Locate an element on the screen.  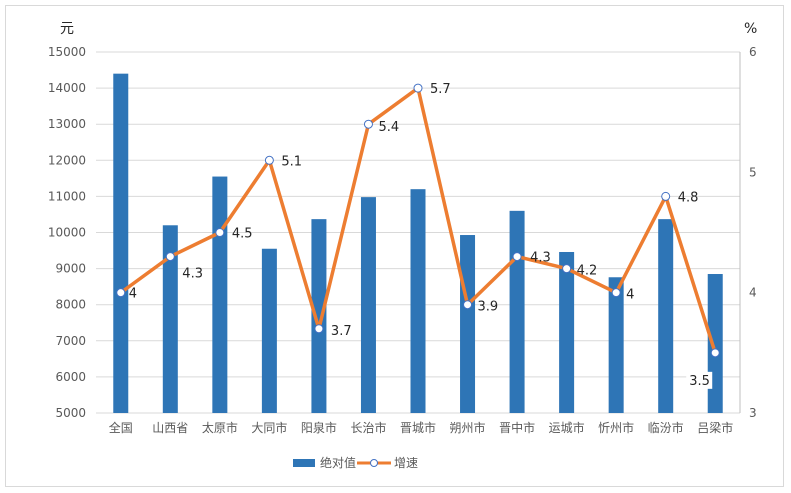
left-tick-label: 13000 is located at coordinates (67, 124).